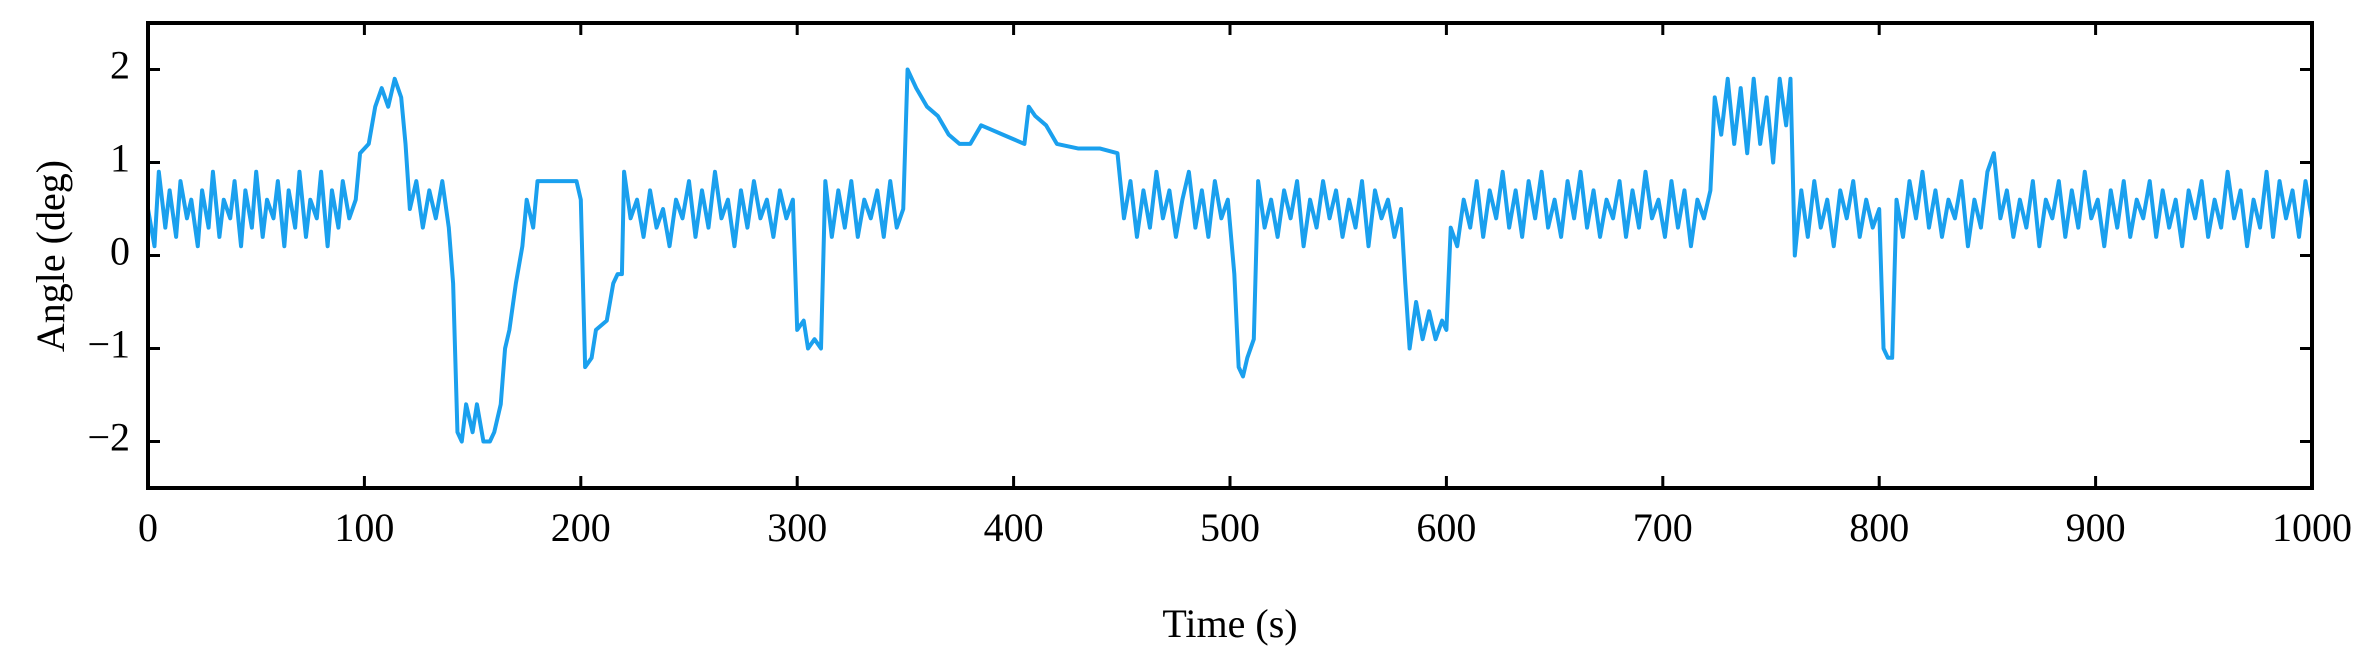 This screenshot has height=671, width=2377. I want to click on y-tick-label: −2, so click(108, 437).